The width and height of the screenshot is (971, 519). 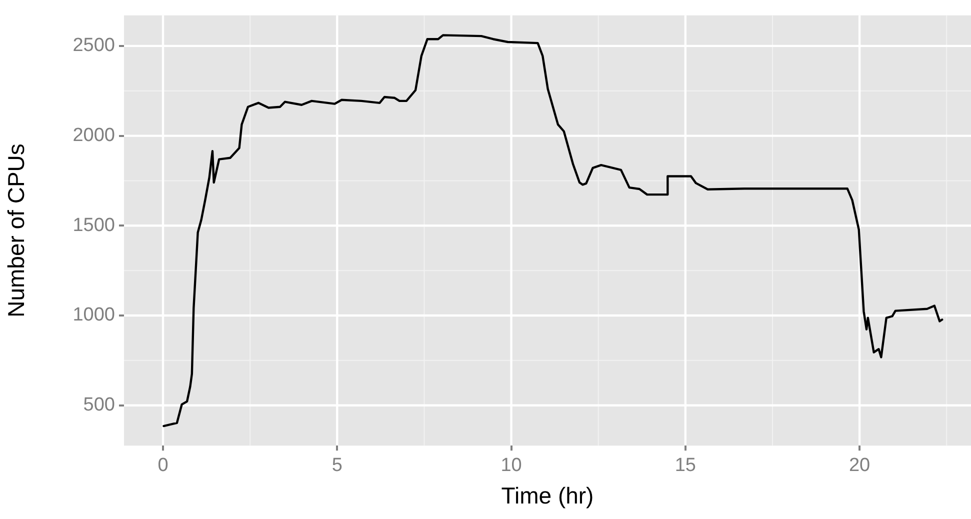 What do you see at coordinates (93, 45) in the screenshot?
I see `y-tick-label: 2500` at bounding box center [93, 45].